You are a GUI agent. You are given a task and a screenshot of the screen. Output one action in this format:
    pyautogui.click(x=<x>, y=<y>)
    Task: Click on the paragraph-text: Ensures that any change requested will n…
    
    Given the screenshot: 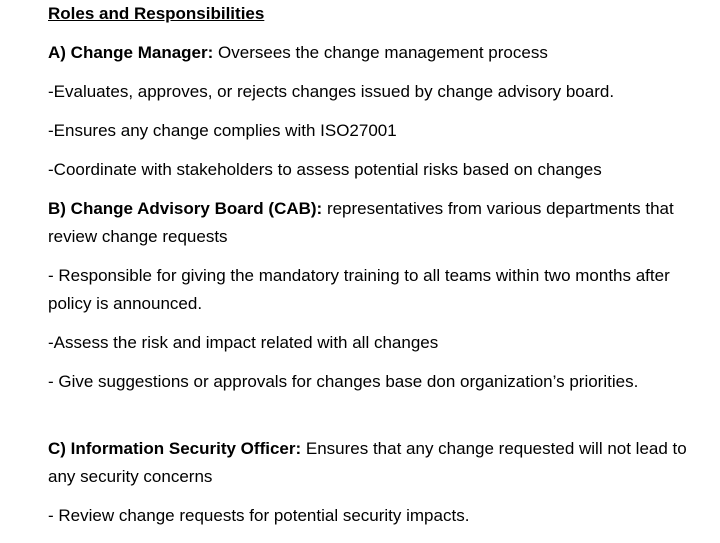 What is the action you would take?
    pyautogui.click(x=367, y=462)
    